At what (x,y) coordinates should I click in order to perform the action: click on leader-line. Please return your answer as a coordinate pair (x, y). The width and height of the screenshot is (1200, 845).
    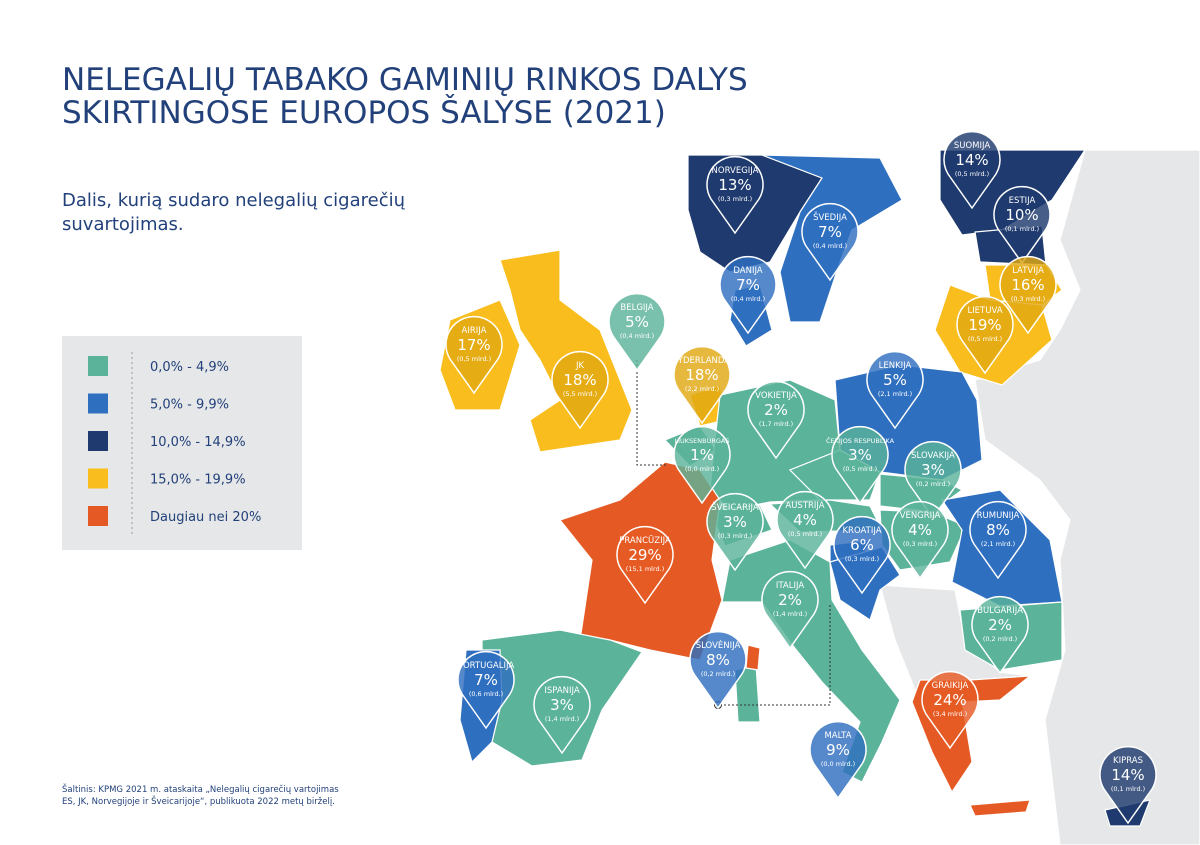
    Looking at the image, I should click on (776, 655).